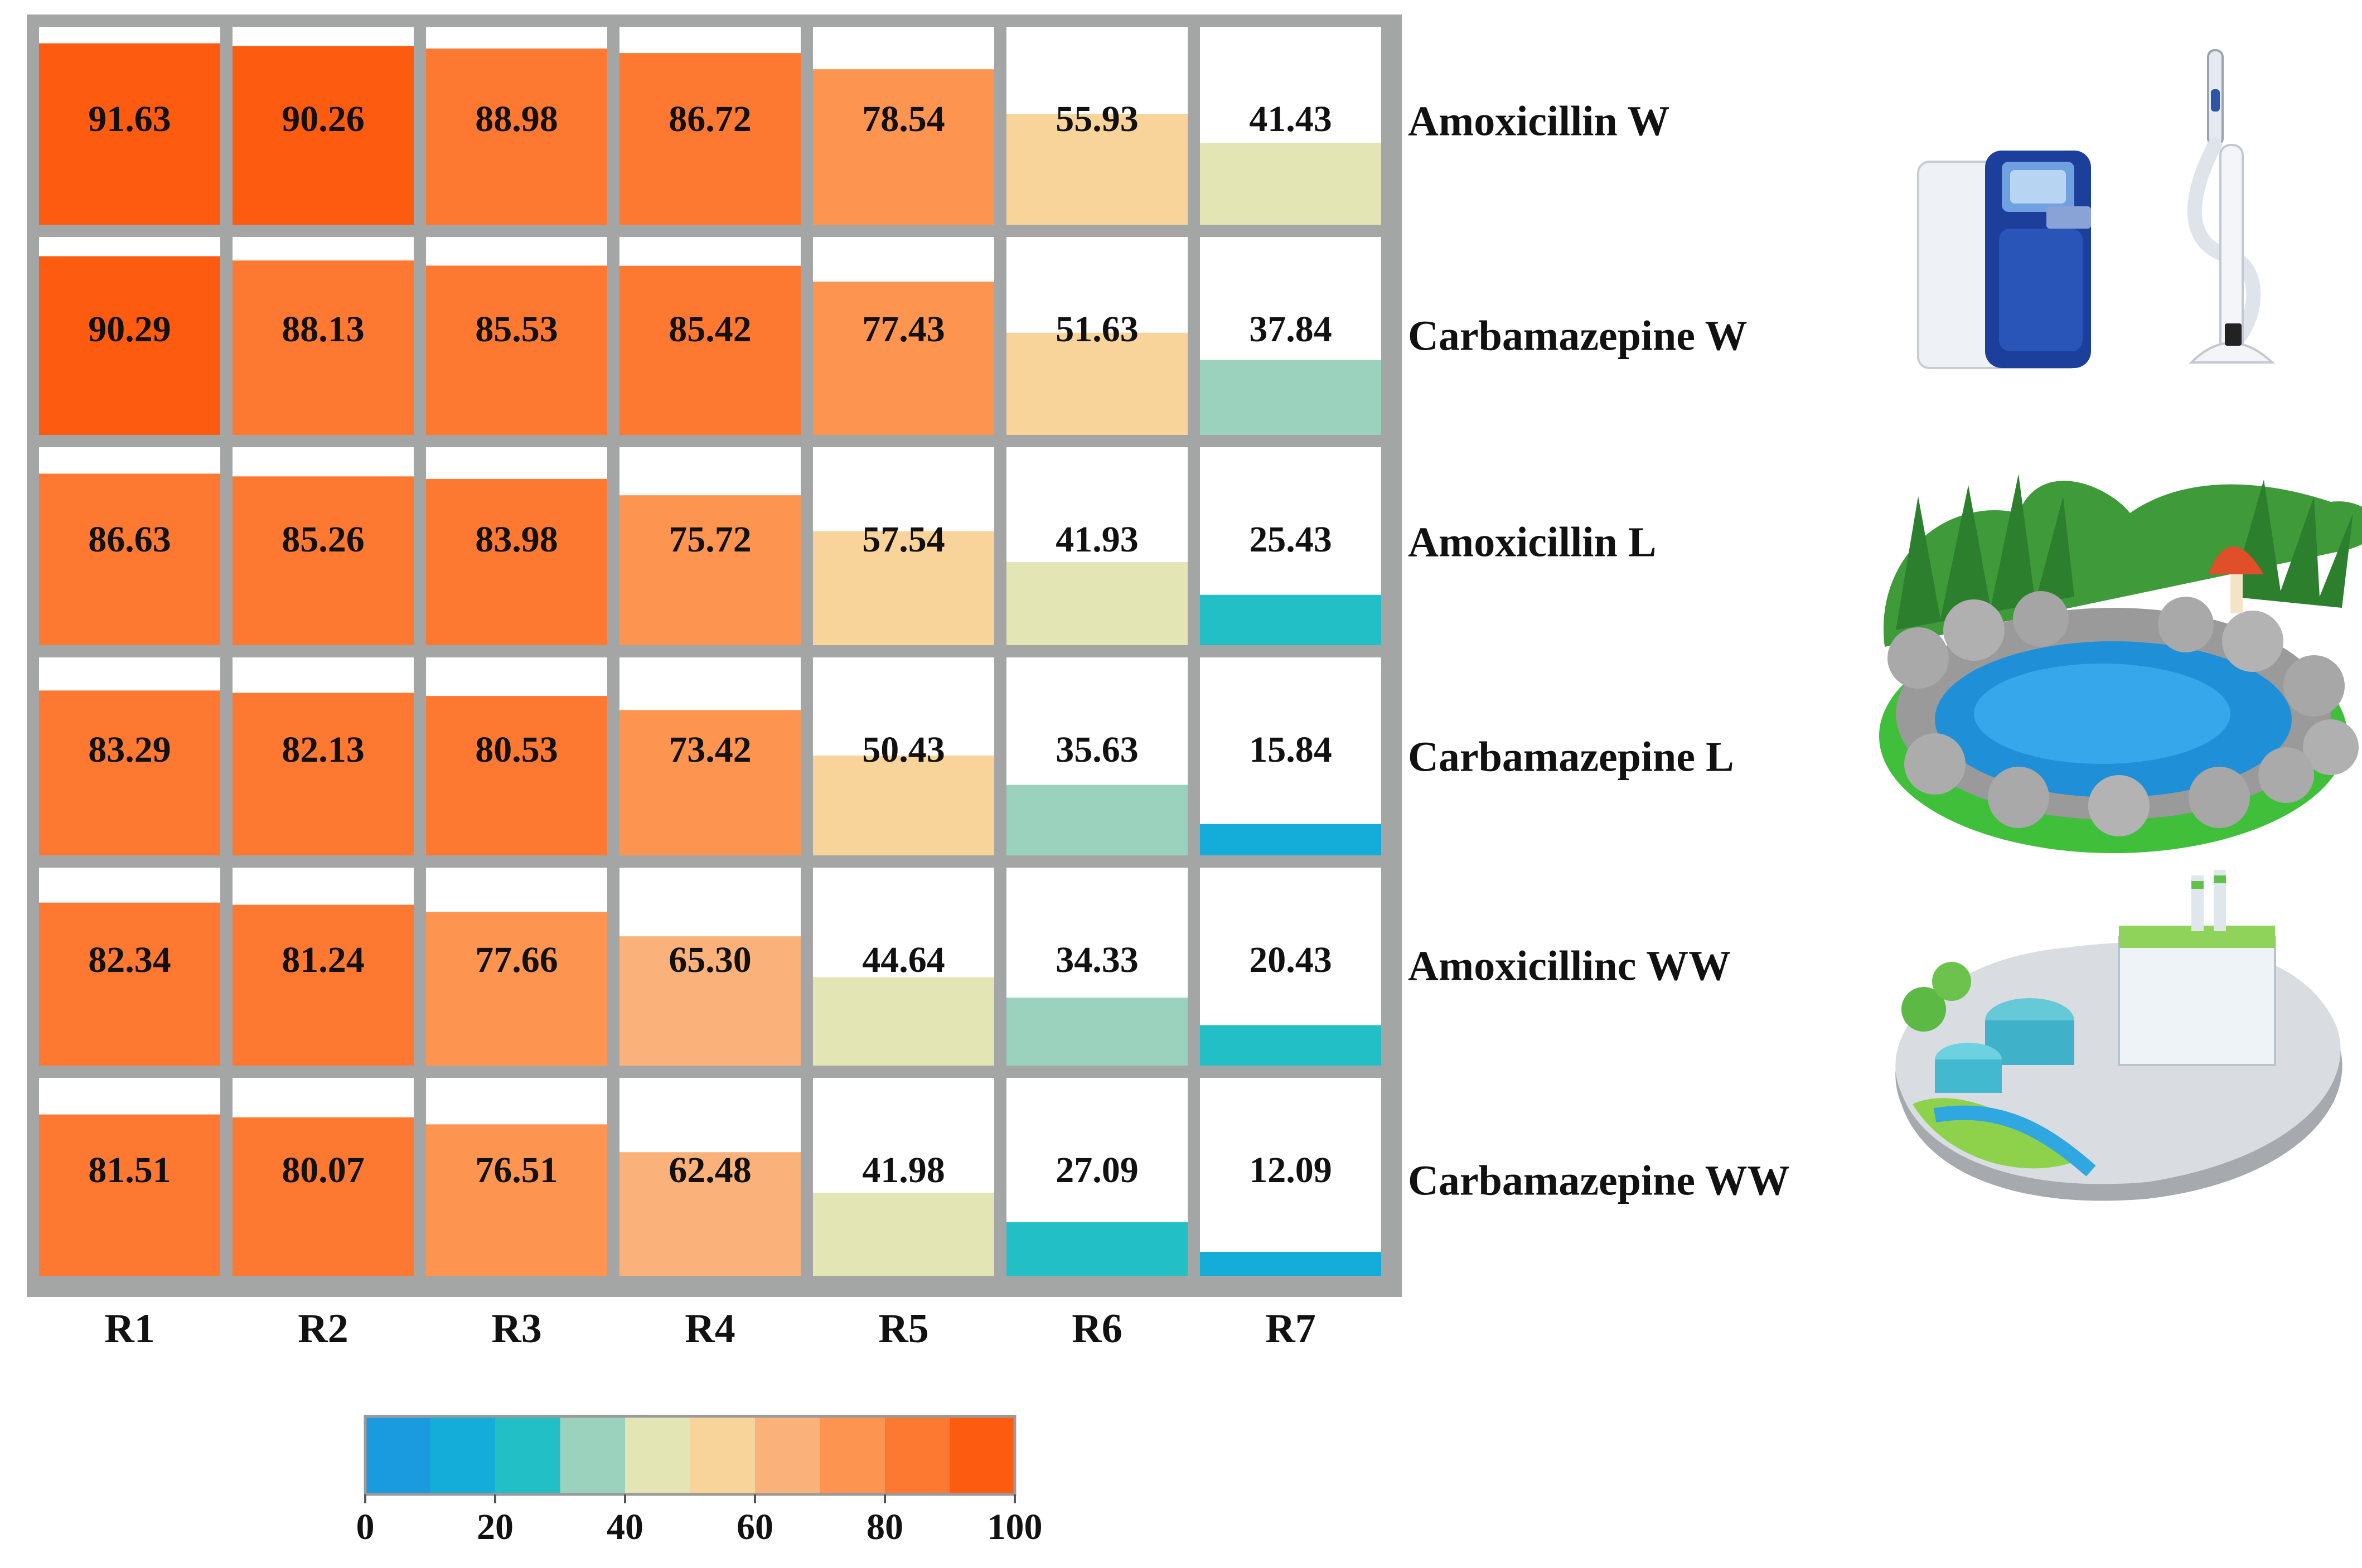  Describe the element at coordinates (129, 329) in the screenshot. I see `cell-value-label: 90.29` at that location.